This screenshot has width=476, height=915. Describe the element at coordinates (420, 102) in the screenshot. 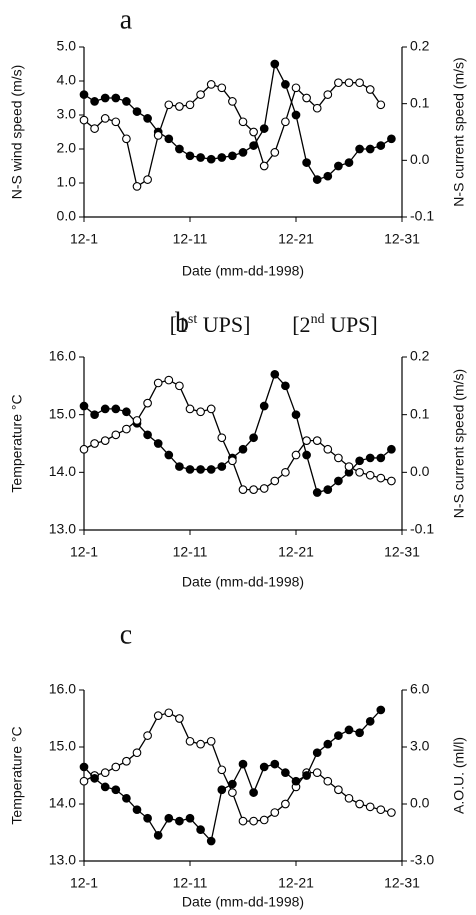

I see `y2-tick-label: 0.1` at that location.